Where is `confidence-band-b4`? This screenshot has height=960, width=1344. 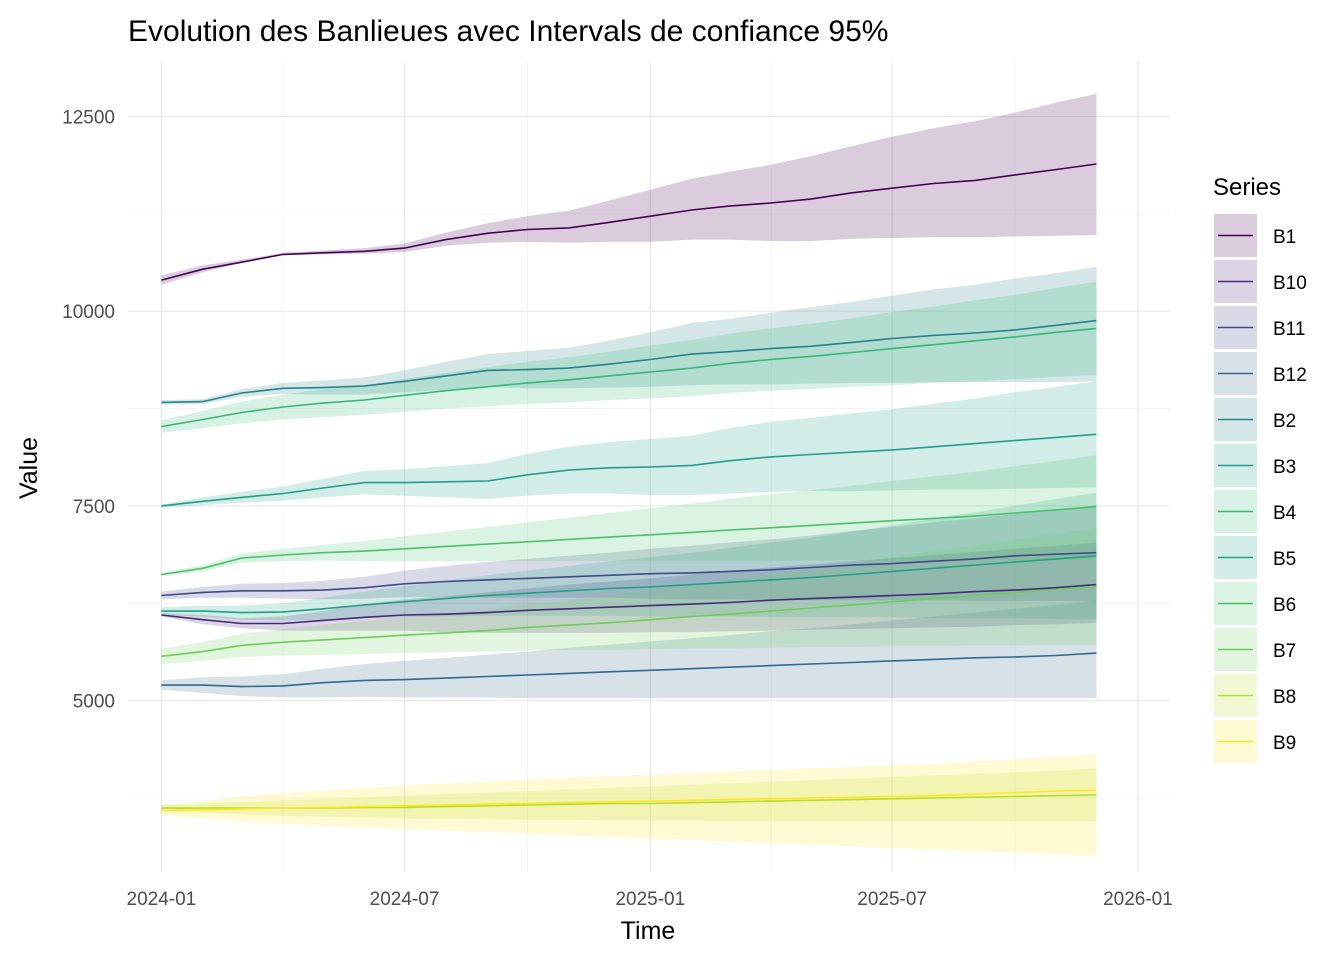
confidence-band-b4 is located at coordinates (629, 357).